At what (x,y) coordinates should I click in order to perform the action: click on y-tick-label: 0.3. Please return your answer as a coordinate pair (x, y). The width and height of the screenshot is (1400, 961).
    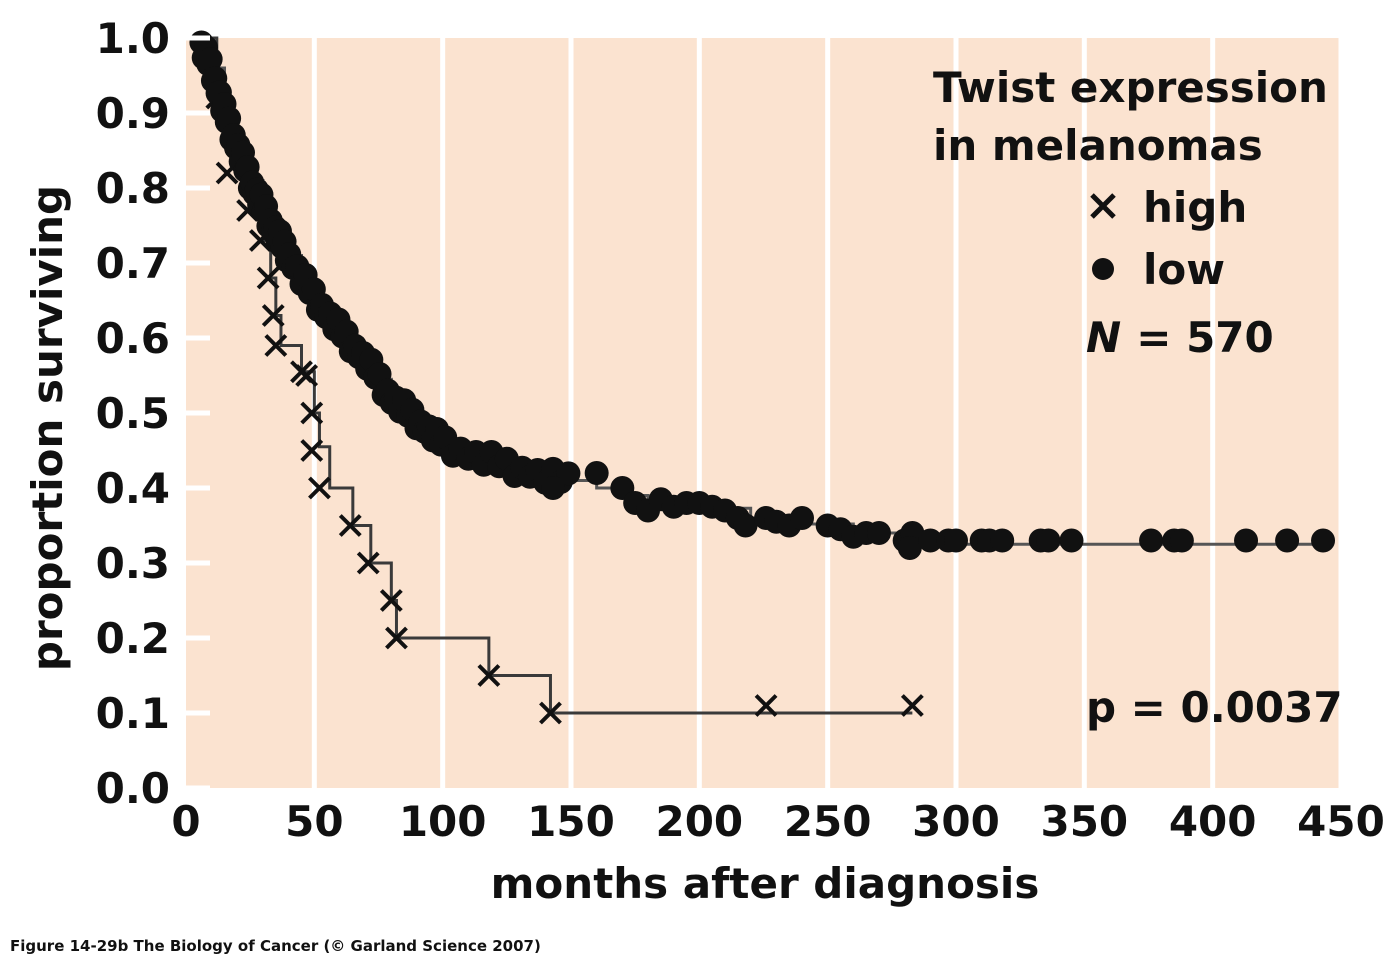
    Looking at the image, I should click on (133, 563).